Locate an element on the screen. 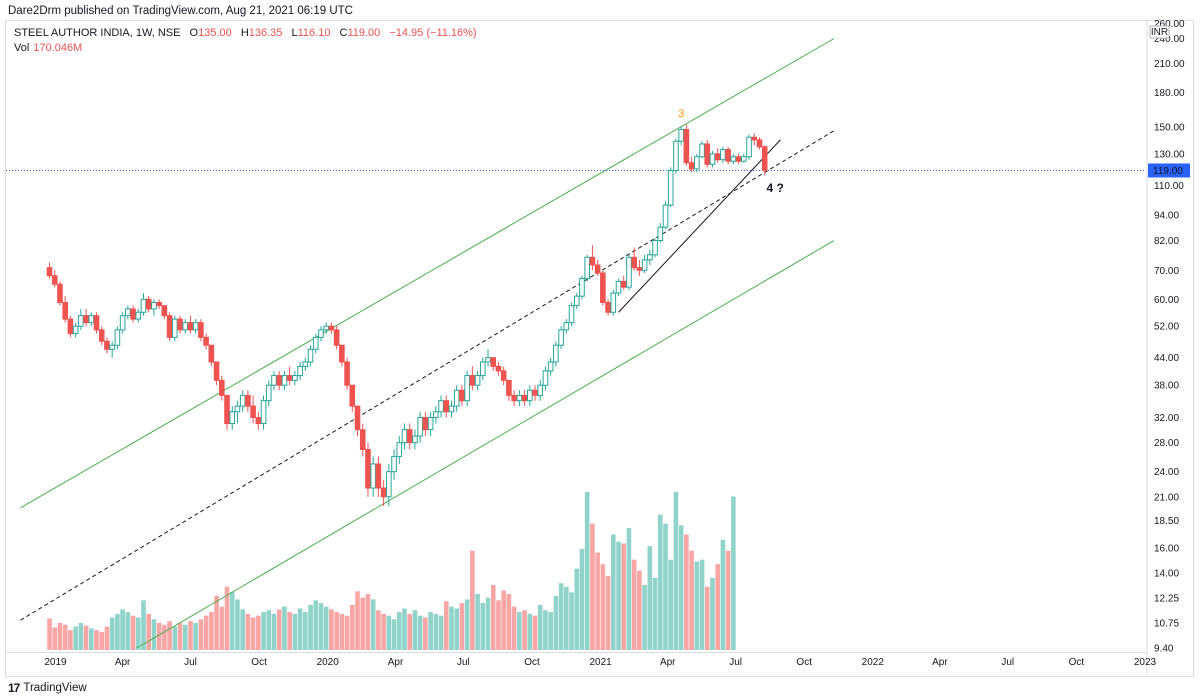 This screenshot has height=699, width=1200. y-tick-label: 18.50 is located at coordinates (1166, 521).